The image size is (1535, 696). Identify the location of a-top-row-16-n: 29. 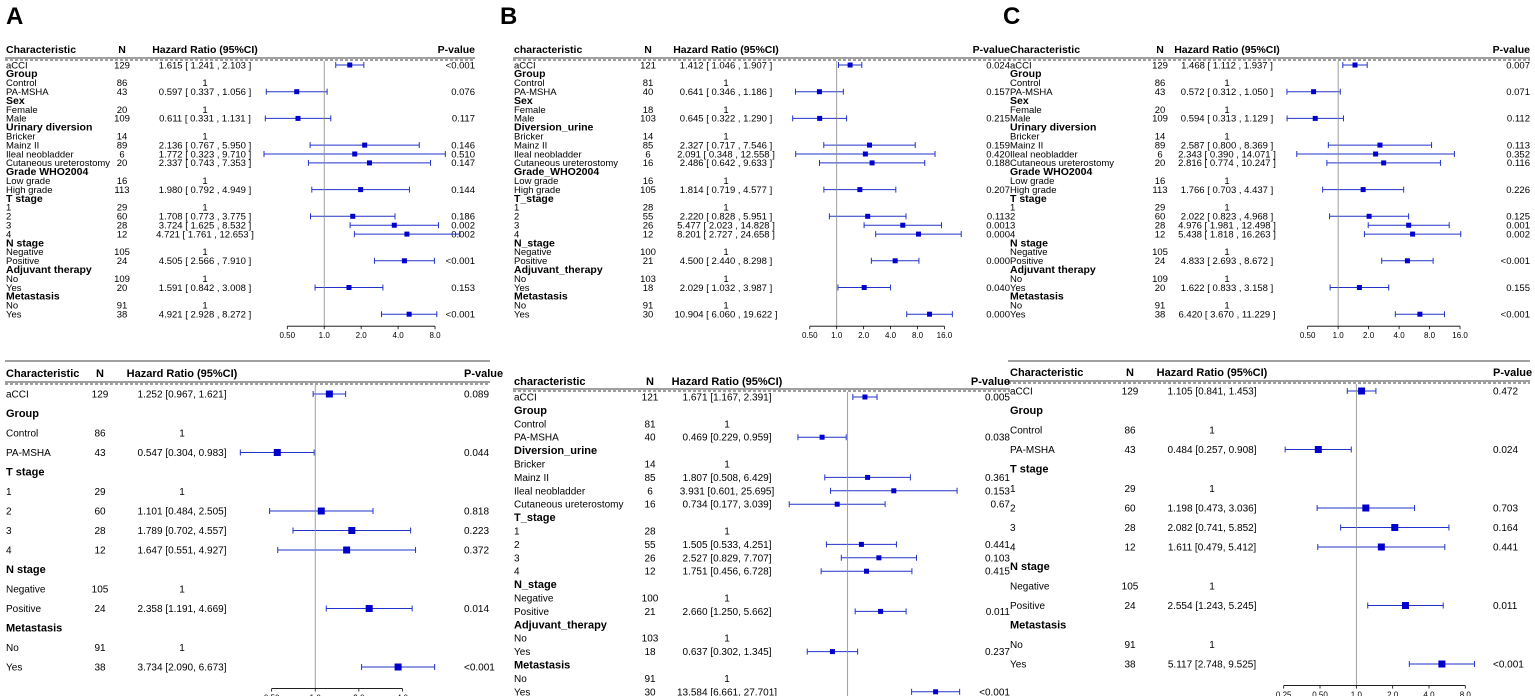
(122, 208).